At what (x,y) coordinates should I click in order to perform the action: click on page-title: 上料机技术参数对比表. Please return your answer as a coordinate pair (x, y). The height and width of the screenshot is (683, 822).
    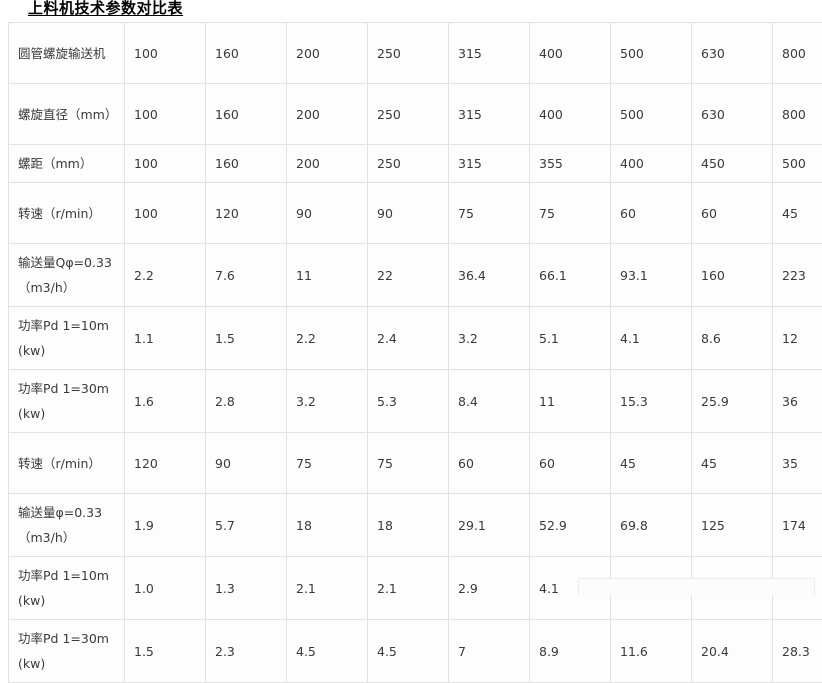
    Looking at the image, I should click on (105, 8).